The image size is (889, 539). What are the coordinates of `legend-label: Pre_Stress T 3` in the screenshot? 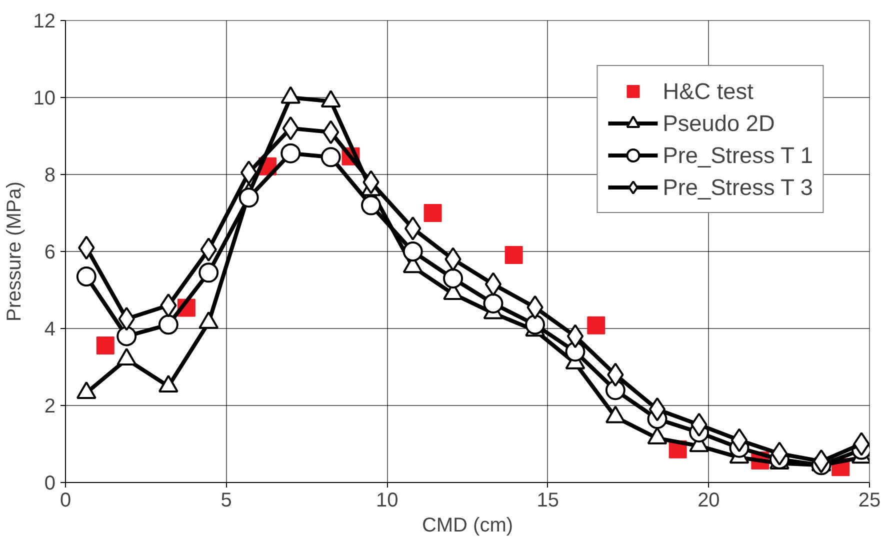 It's located at (737, 187).